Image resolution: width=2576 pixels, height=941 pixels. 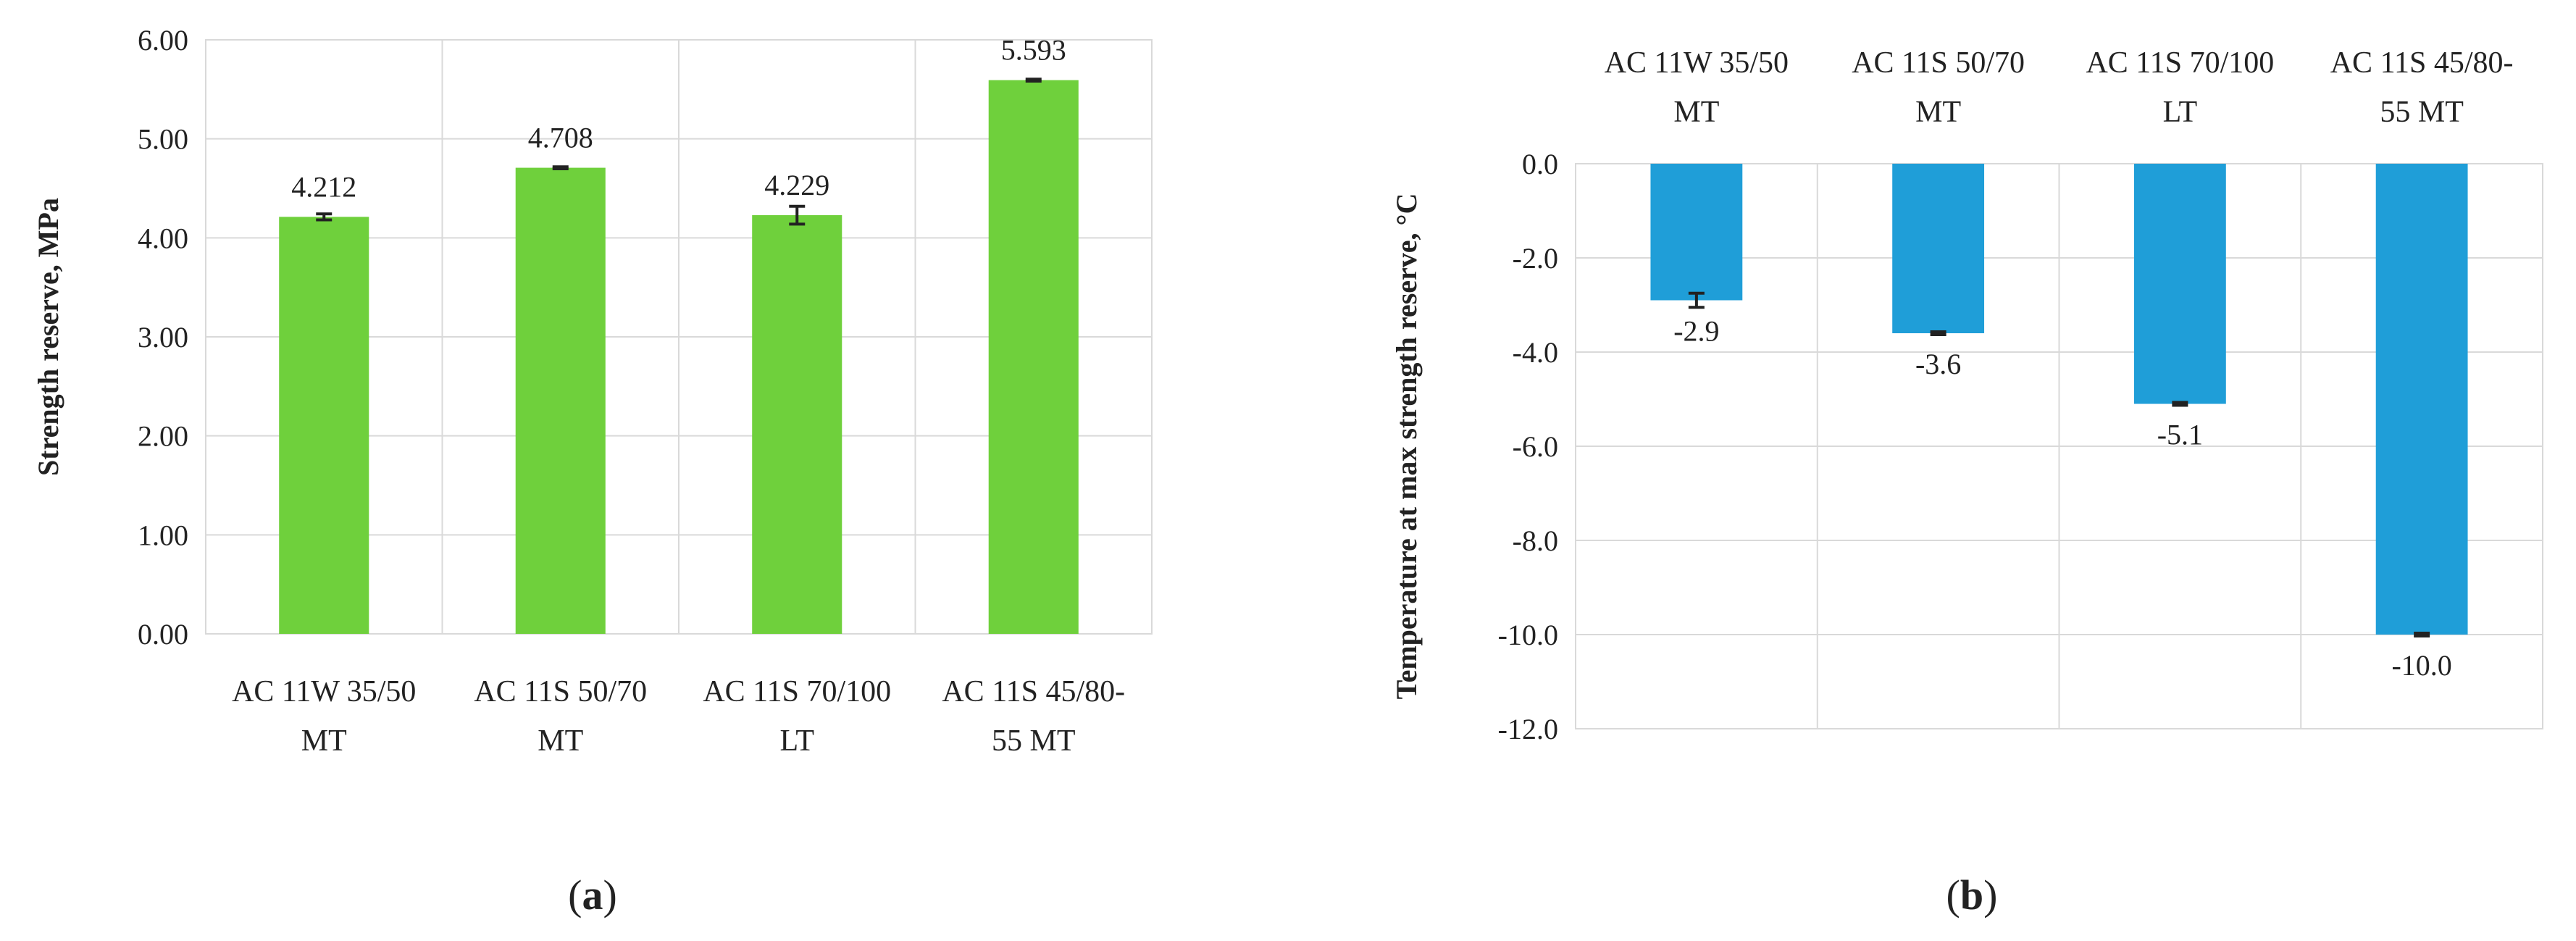 I want to click on data-label: 4.229, so click(x=796, y=185).